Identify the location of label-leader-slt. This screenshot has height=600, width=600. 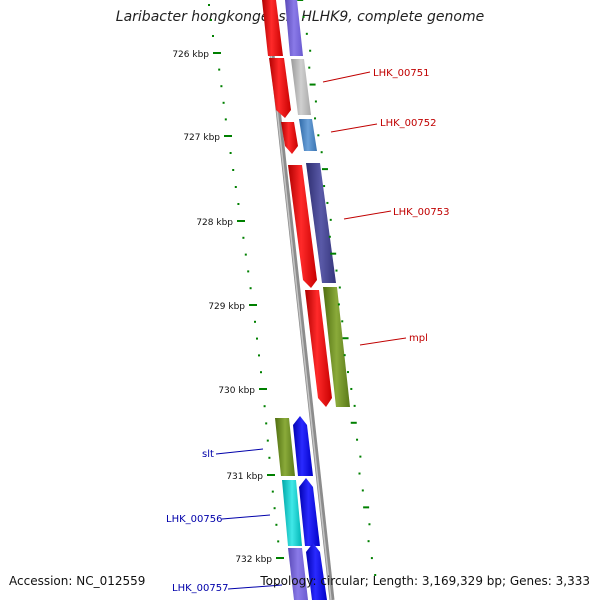
(239, 451).